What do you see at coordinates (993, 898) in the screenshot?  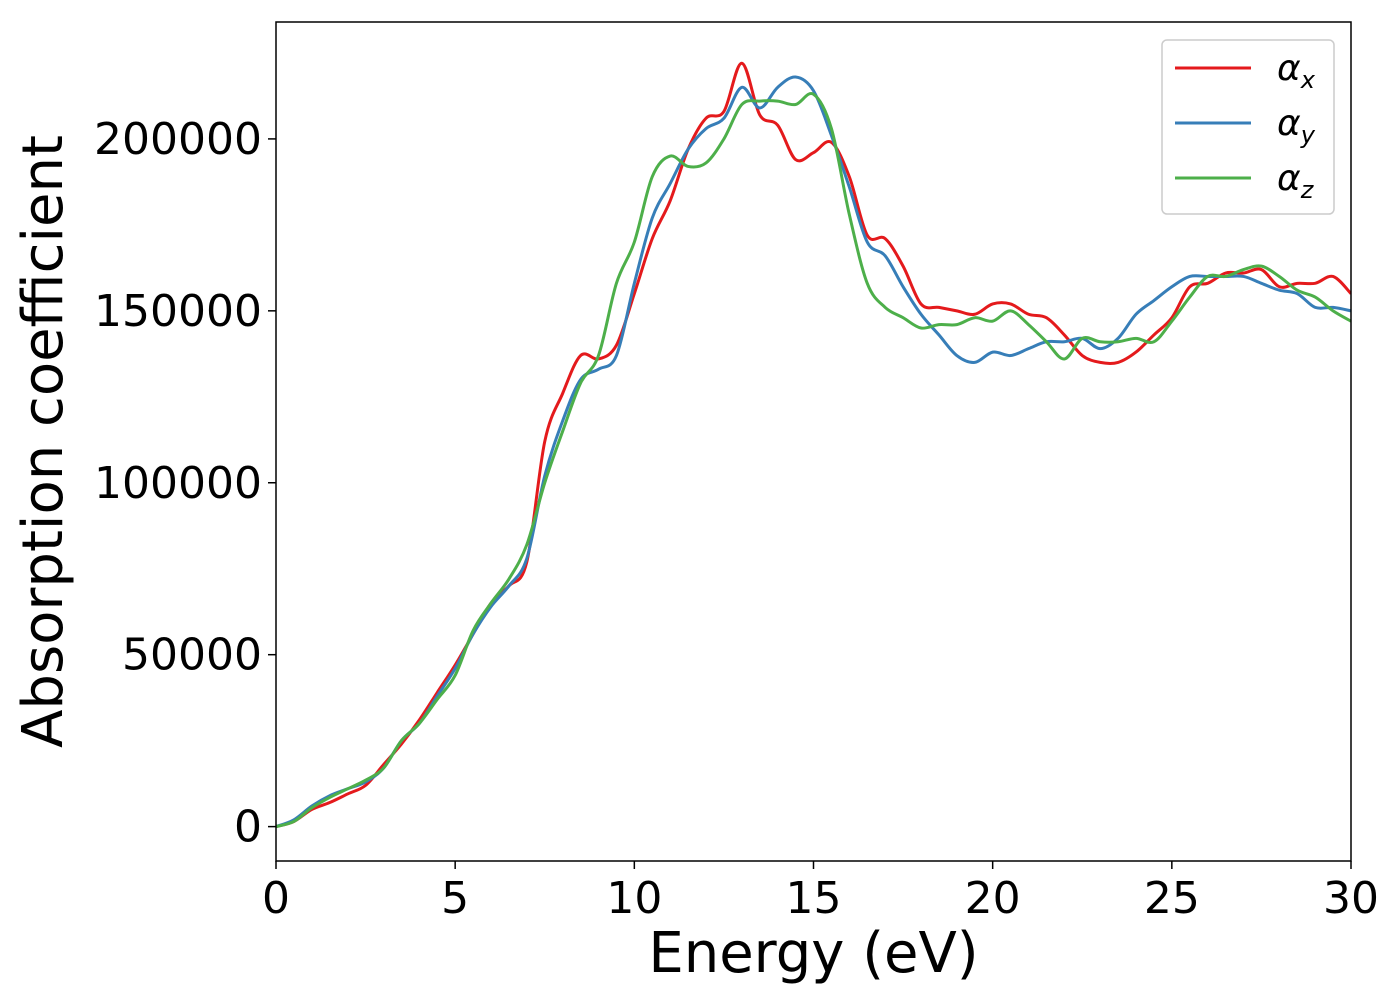 I see `x-tick-label: 20` at bounding box center [993, 898].